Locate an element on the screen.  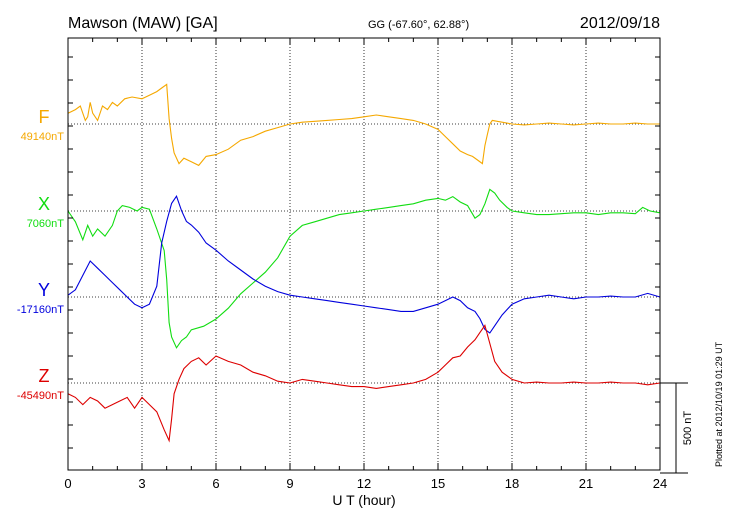
component-label-y: Y is located at coordinates (44, 290).